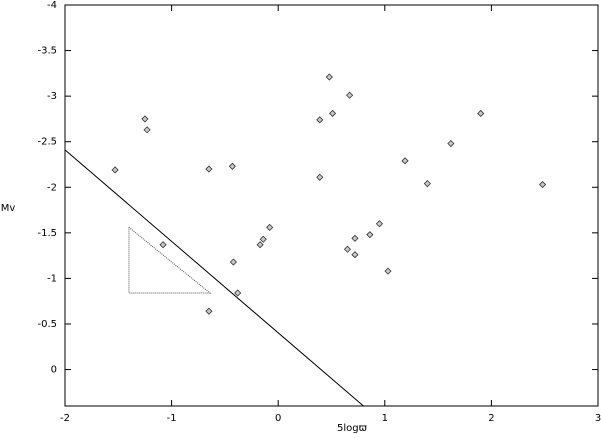  I want to click on y-tick-label: -0.5, so click(47, 324).